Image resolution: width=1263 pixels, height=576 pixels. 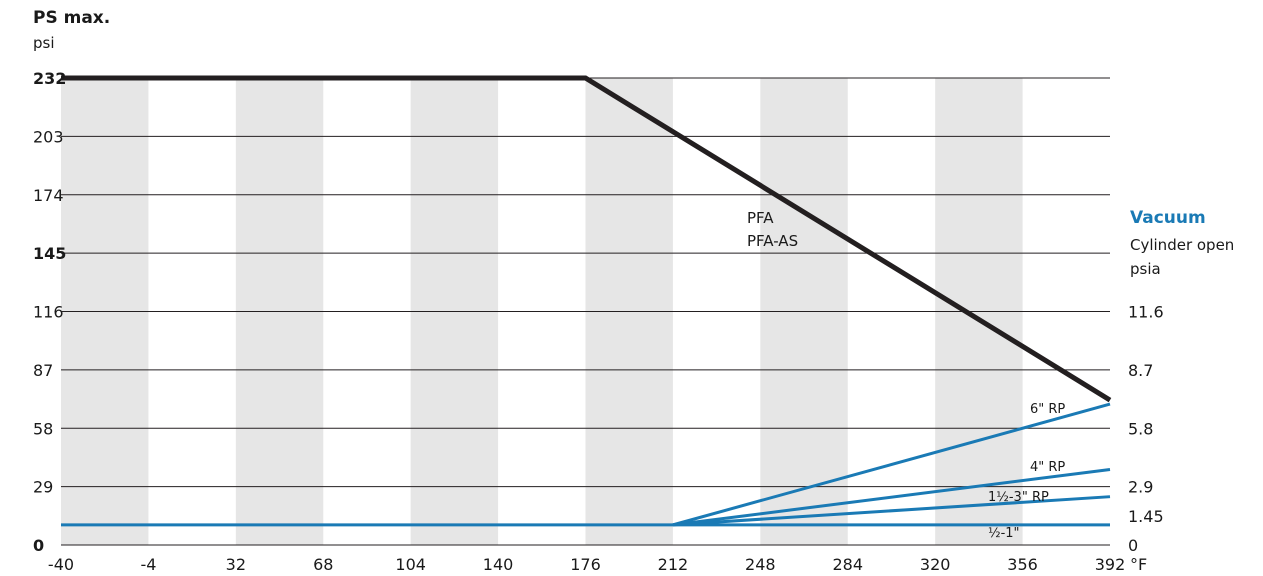 I want to click on y-tick-label: 232, so click(x=49, y=78).